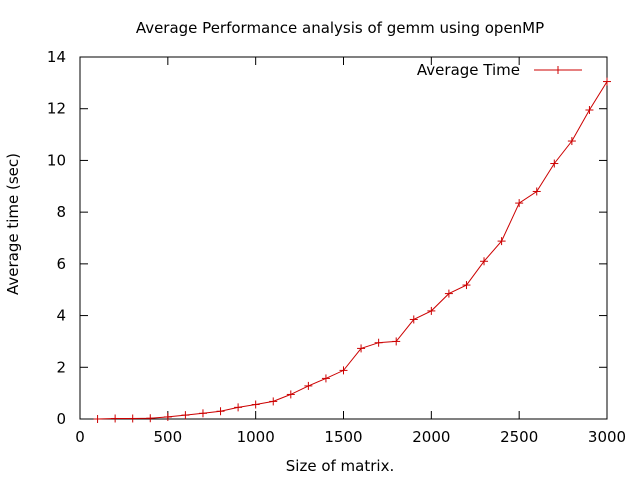  Describe the element at coordinates (343, 437) in the screenshot. I see `x-tick-label: 1500` at that location.